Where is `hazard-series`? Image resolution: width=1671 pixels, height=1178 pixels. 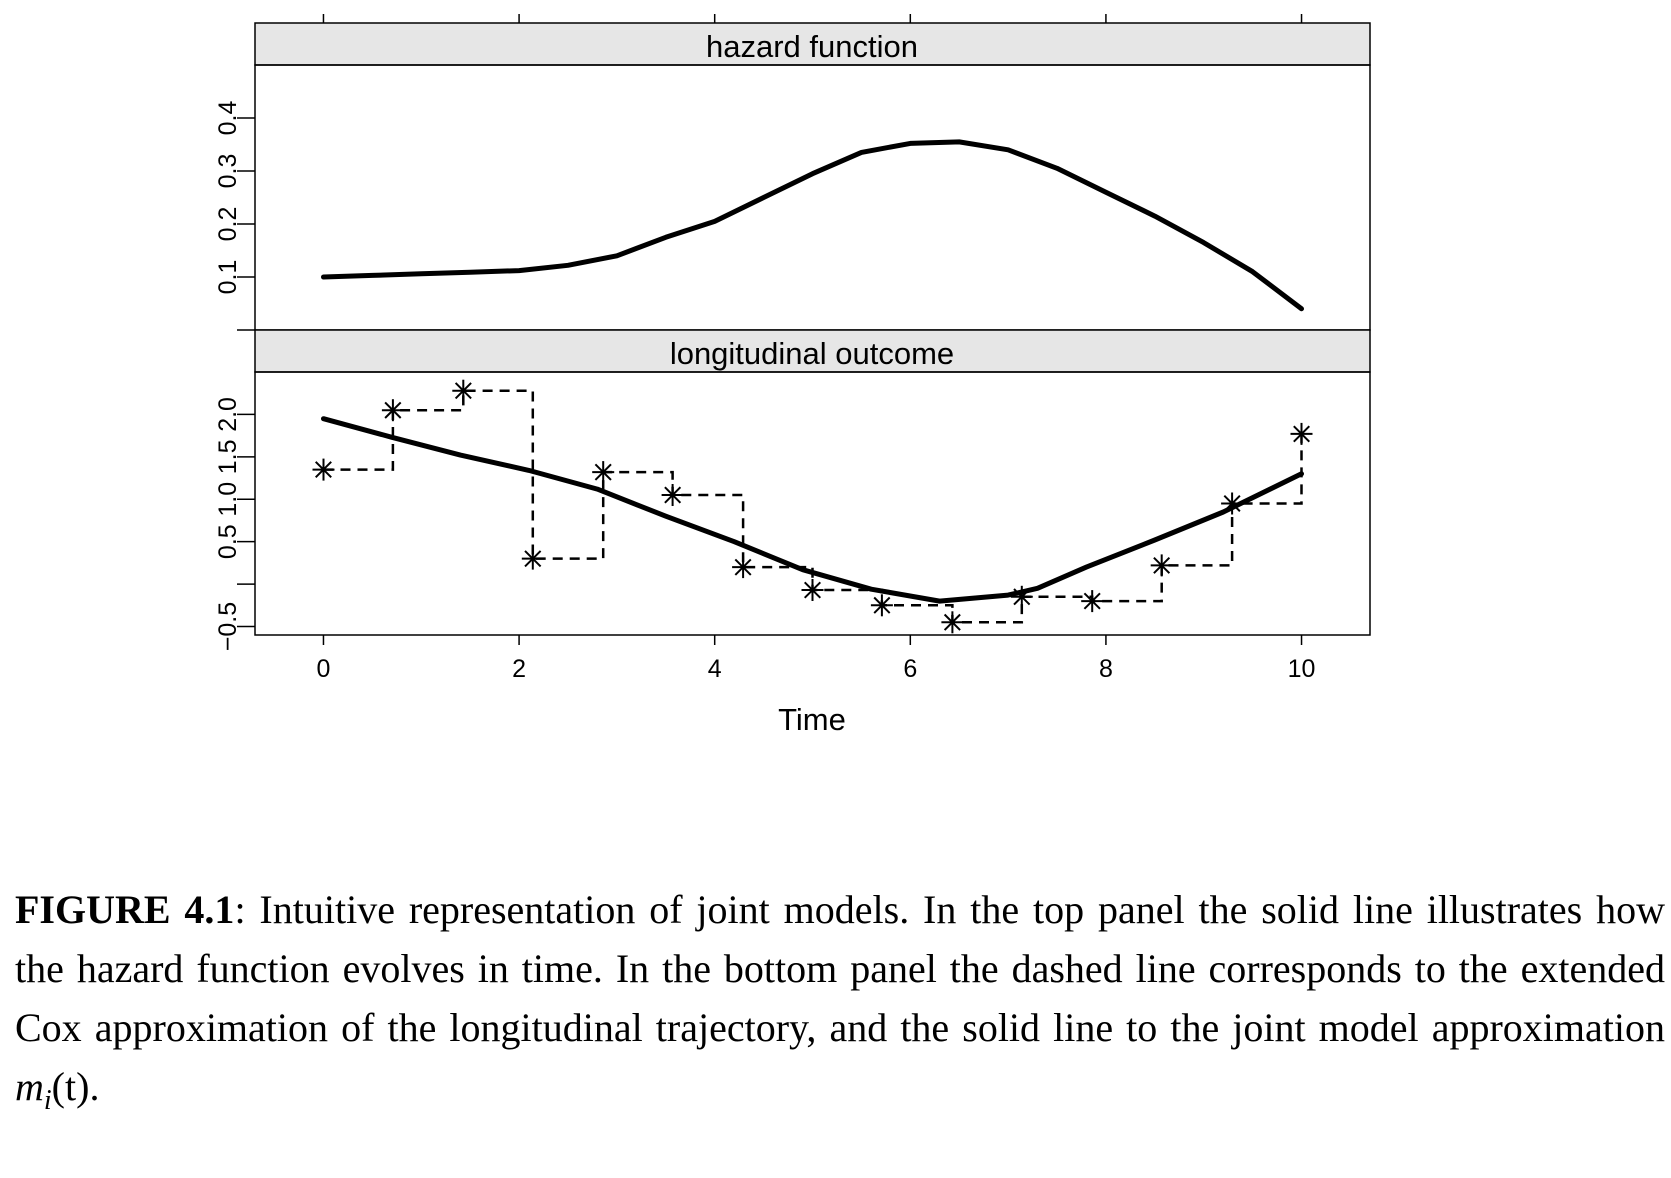 hazard-series is located at coordinates (812, 225).